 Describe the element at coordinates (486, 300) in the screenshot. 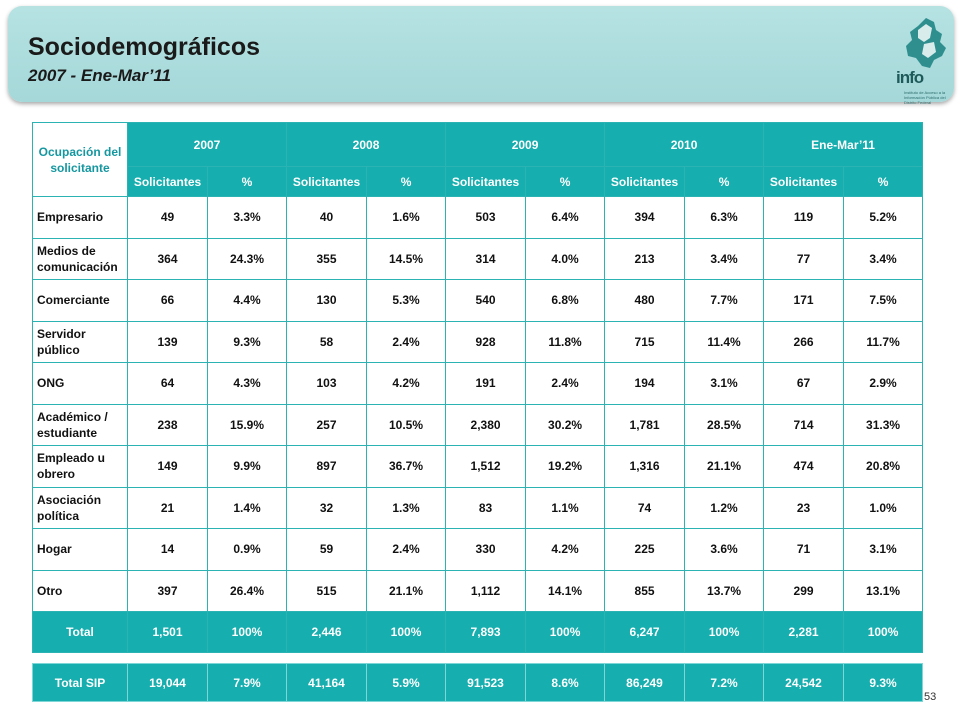

I see `cell-solicitantes: 540` at that location.